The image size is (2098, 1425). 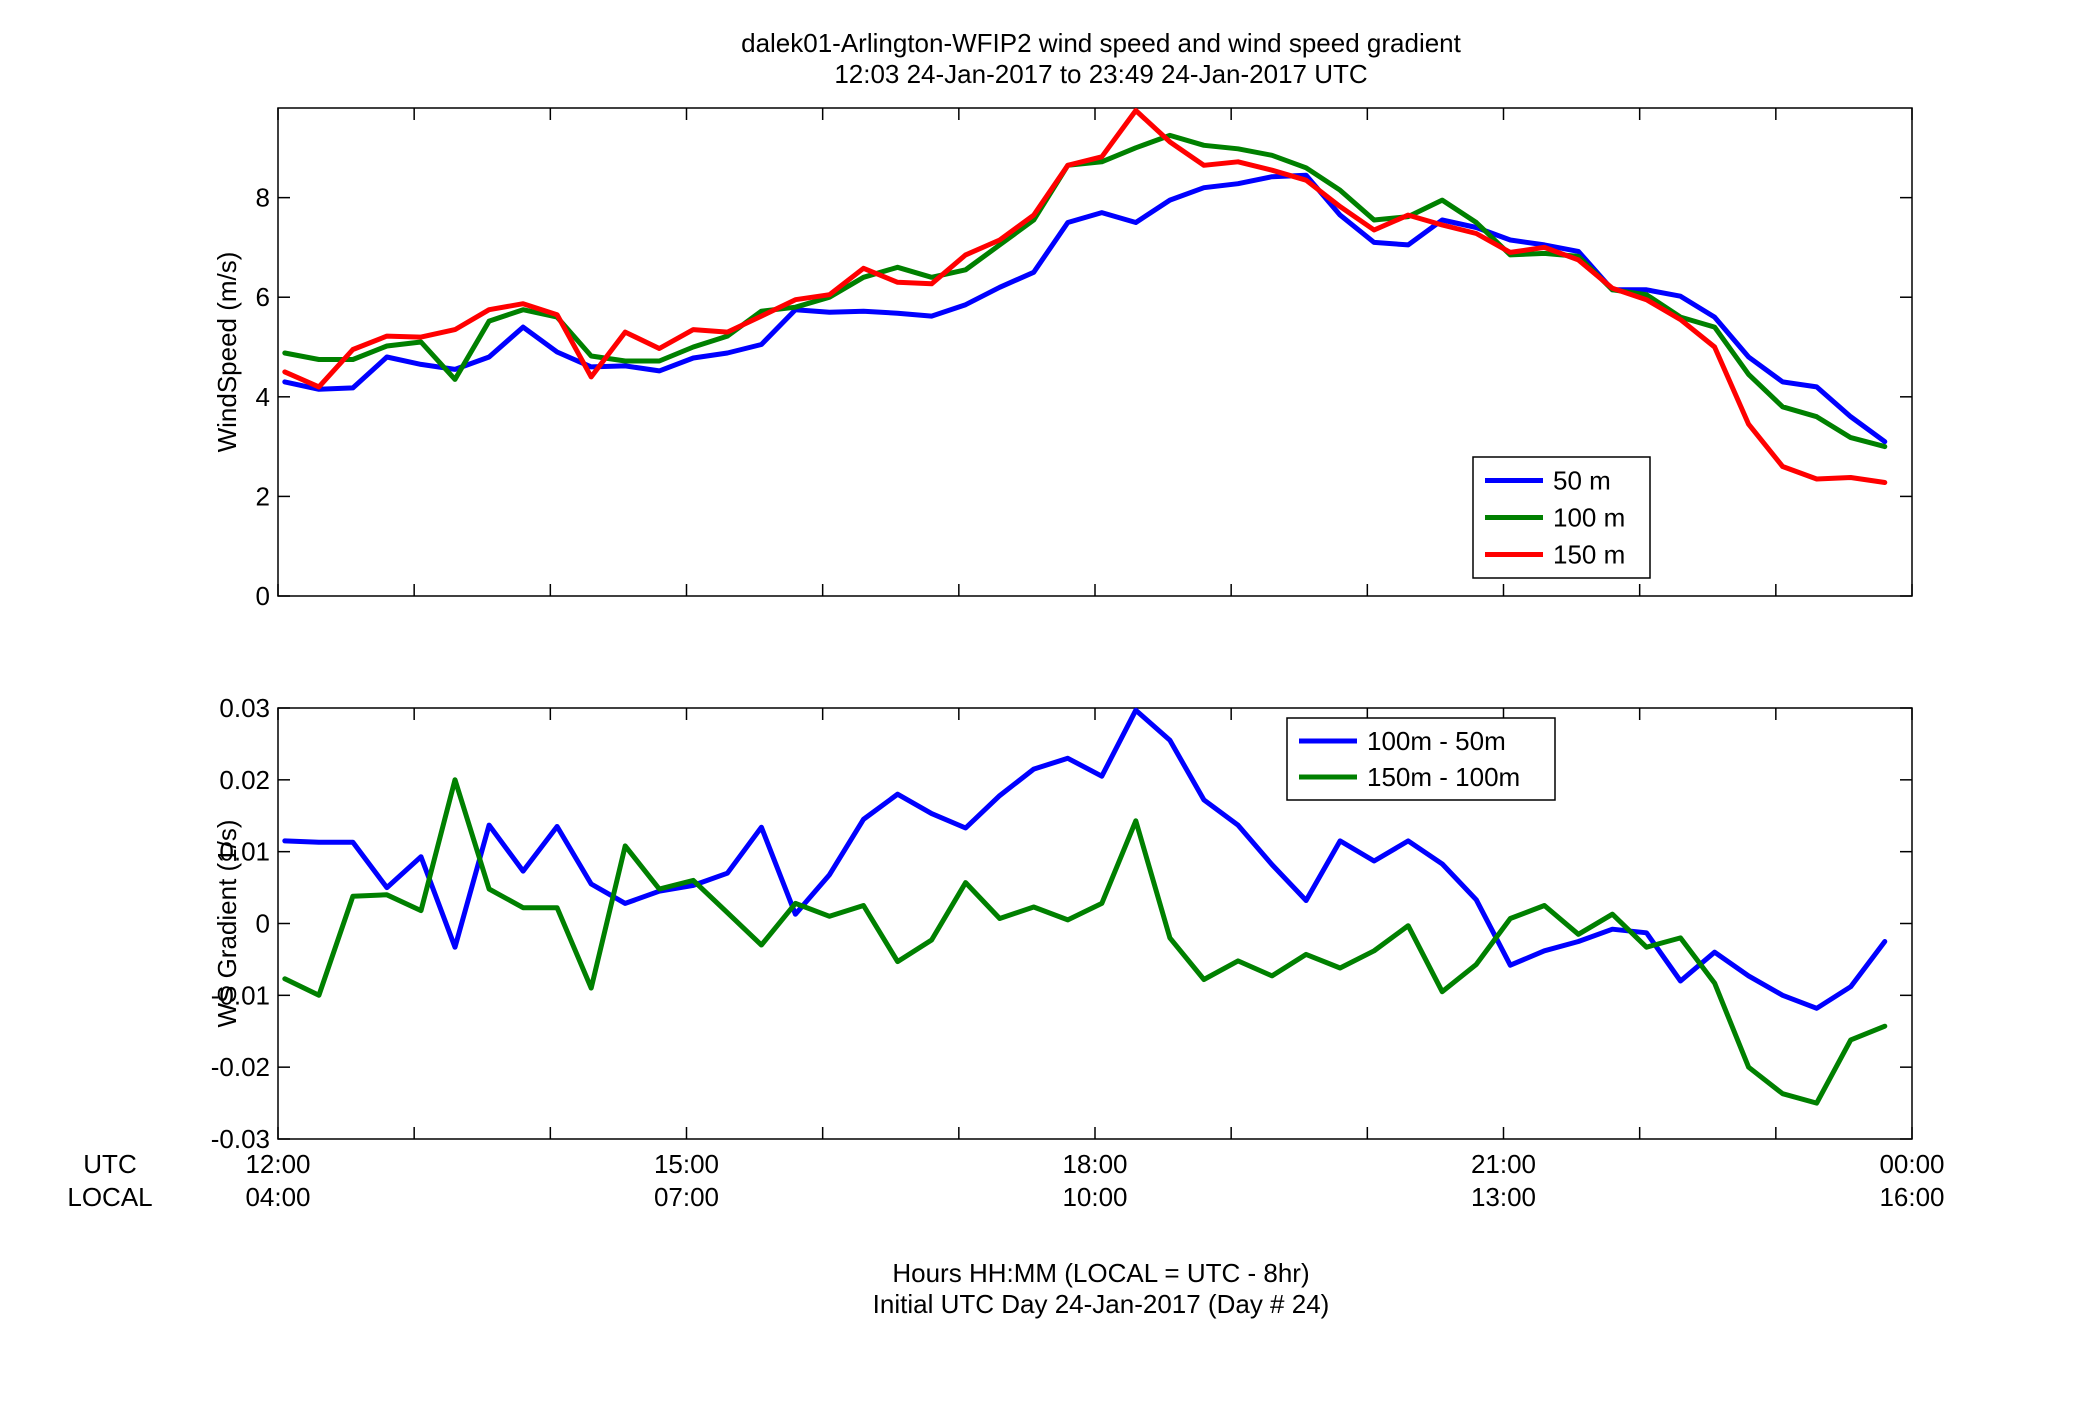 What do you see at coordinates (1589, 555) in the screenshot?
I see `legend-entry: 150 m` at bounding box center [1589, 555].